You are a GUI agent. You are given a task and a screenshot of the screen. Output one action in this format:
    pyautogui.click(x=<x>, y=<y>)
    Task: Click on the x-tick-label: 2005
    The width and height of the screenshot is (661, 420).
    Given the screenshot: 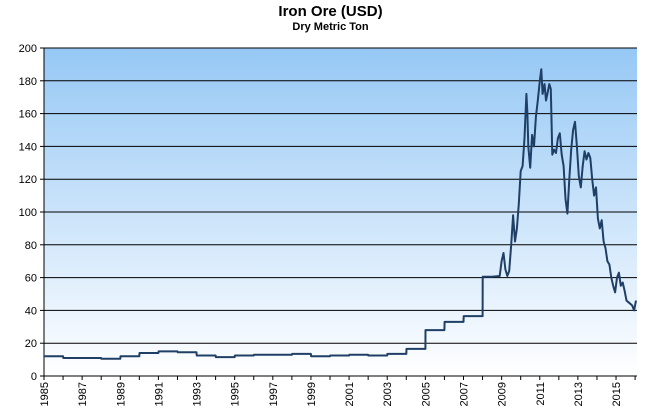 What is the action you would take?
    pyautogui.click(x=426, y=394)
    